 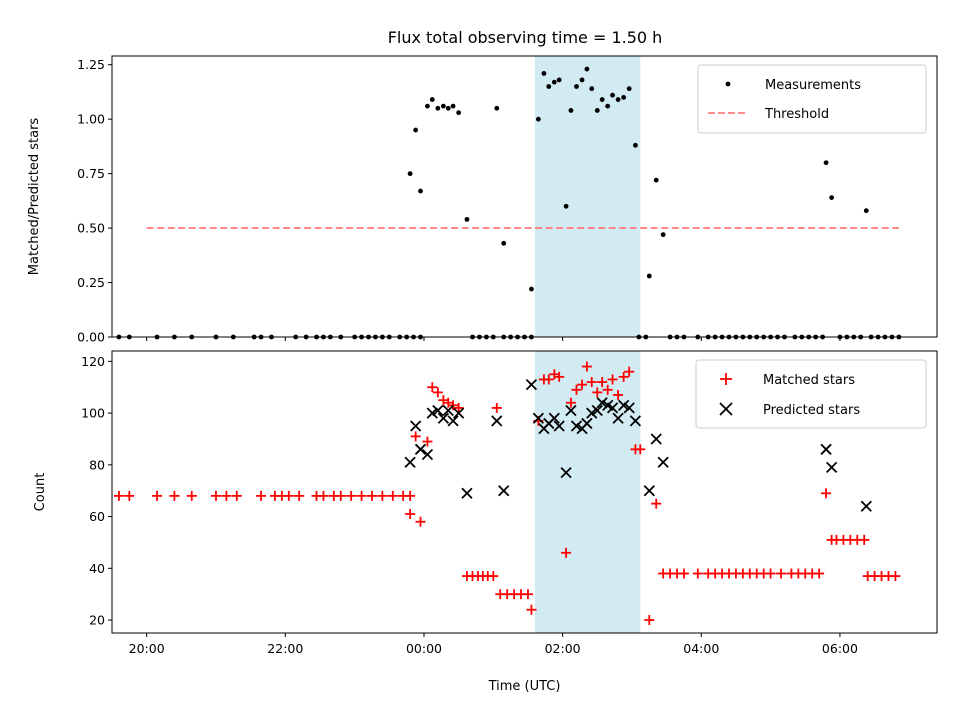 What do you see at coordinates (813, 85) in the screenshot?
I see `legend-label-measurements: Measurements` at bounding box center [813, 85].